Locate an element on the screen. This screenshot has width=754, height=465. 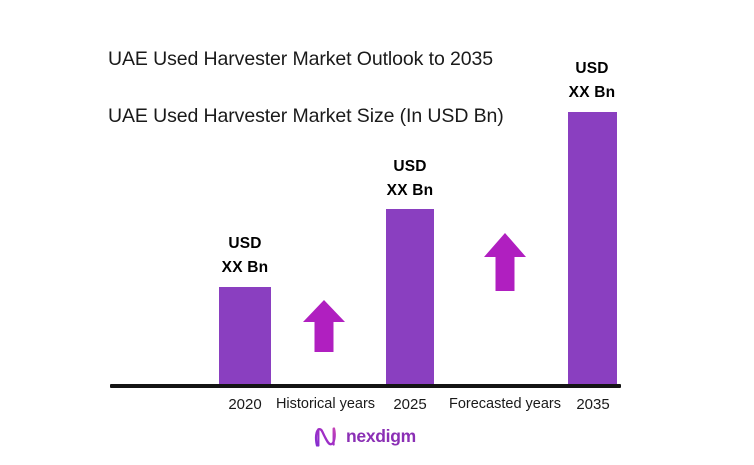
x-axis-line is located at coordinates (365, 386).